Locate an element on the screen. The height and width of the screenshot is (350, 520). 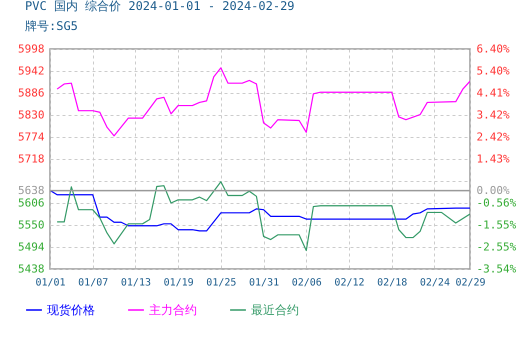
legend-label: 主力合约 is located at coordinates (173, 310).